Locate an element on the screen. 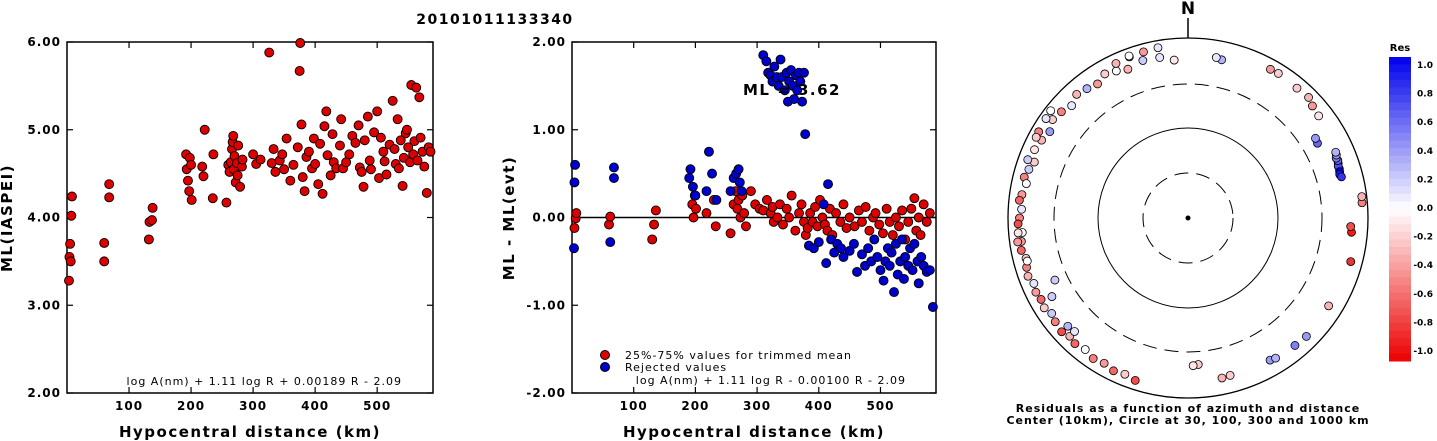 The width and height of the screenshot is (1437, 441). middle-y-tick-label: -1.00 is located at coordinates (546, 305).